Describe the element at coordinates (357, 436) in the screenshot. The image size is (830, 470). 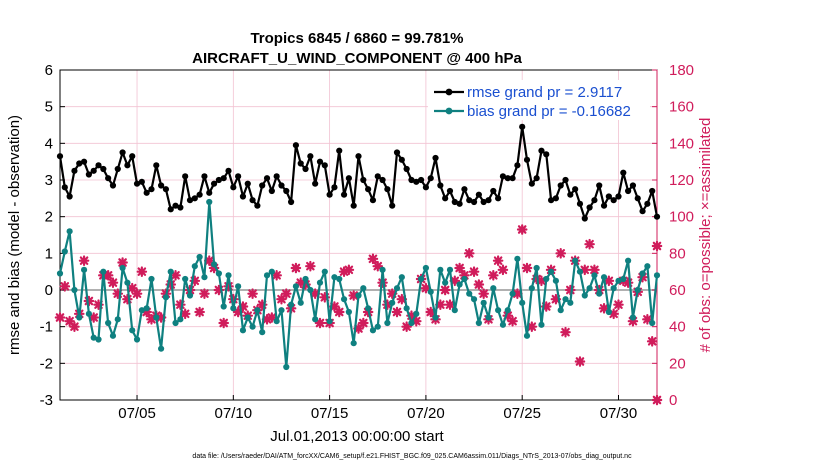
I see `x-axis-label: Jul.01,2013 00:00:00 start` at that location.